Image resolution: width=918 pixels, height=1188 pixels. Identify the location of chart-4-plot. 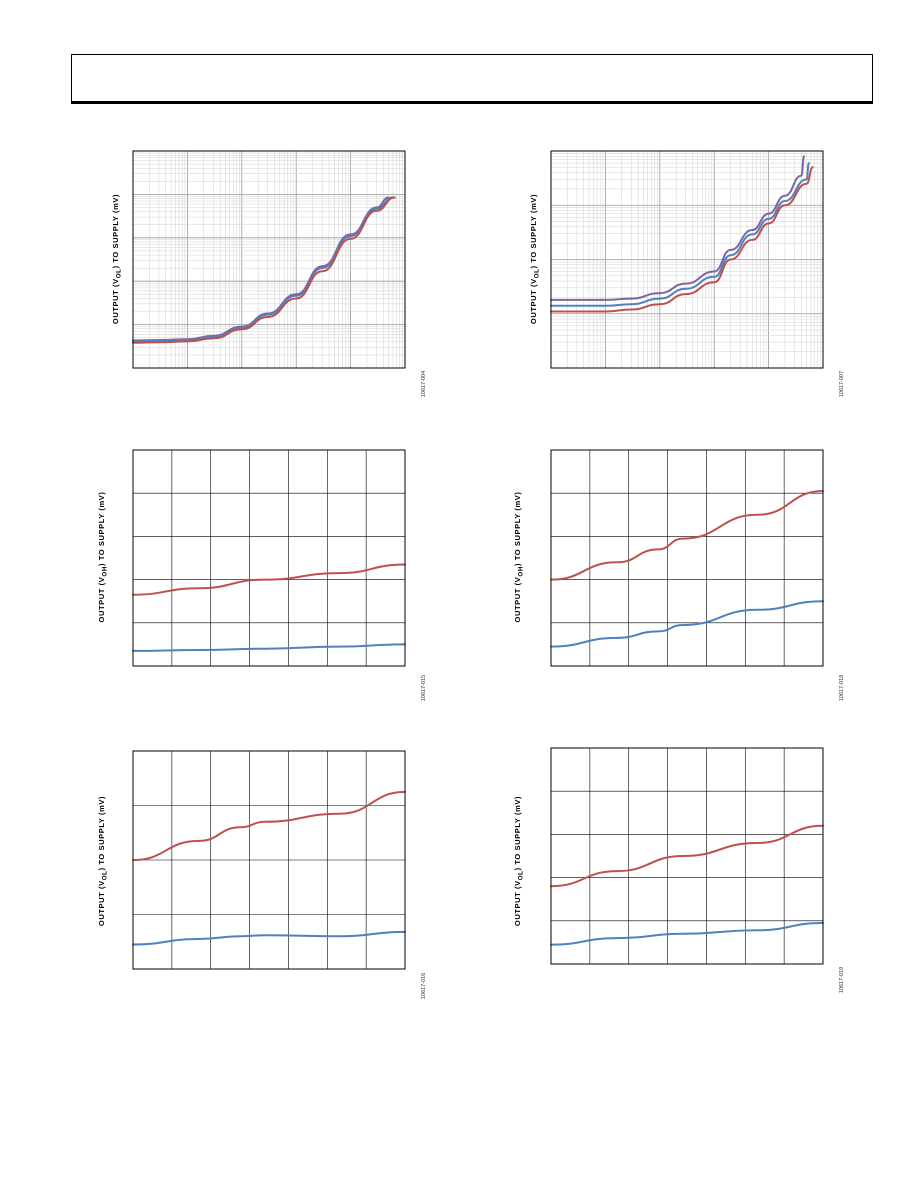
(687, 558).